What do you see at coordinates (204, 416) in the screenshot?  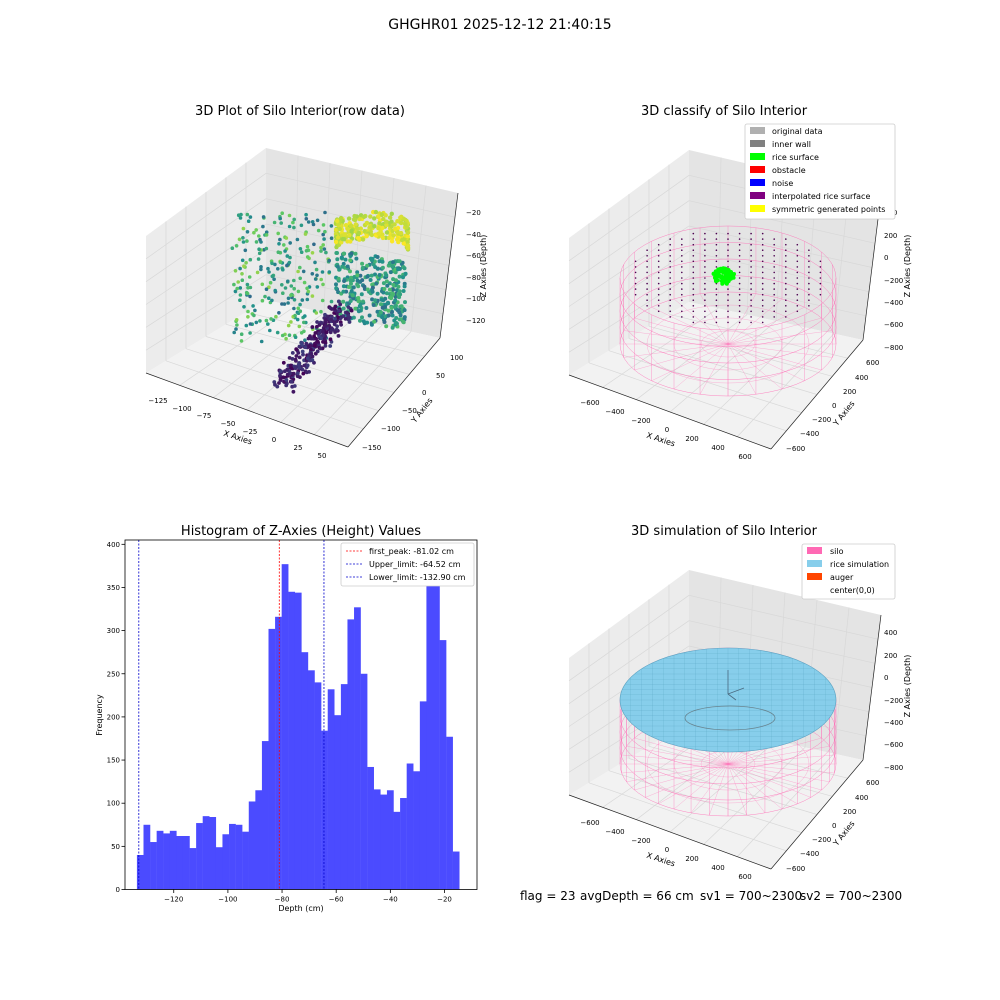 I see `raw-x-tick: −75` at bounding box center [204, 416].